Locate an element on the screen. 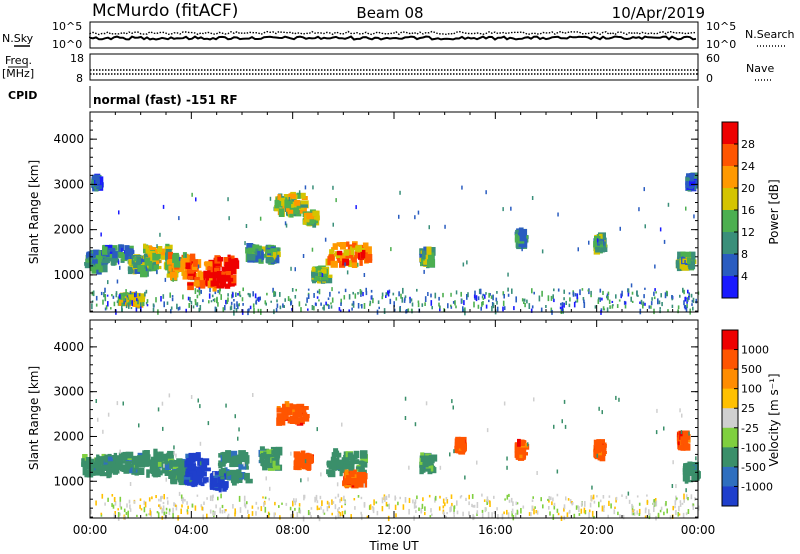 The height and width of the screenshot is (554, 800). beam-title: Beam 08 is located at coordinates (389, 13).